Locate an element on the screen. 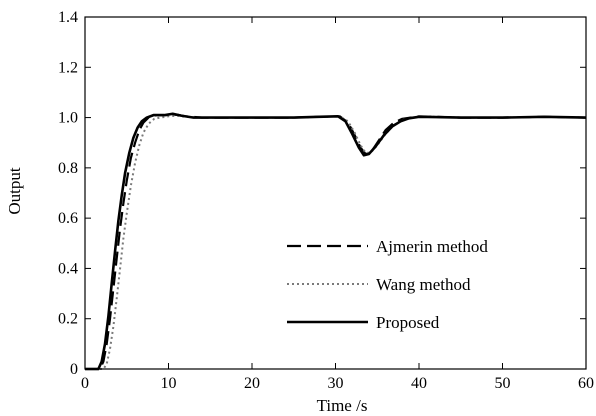 The image size is (596, 416). y-tick-label: 1.4 is located at coordinates (68, 17).